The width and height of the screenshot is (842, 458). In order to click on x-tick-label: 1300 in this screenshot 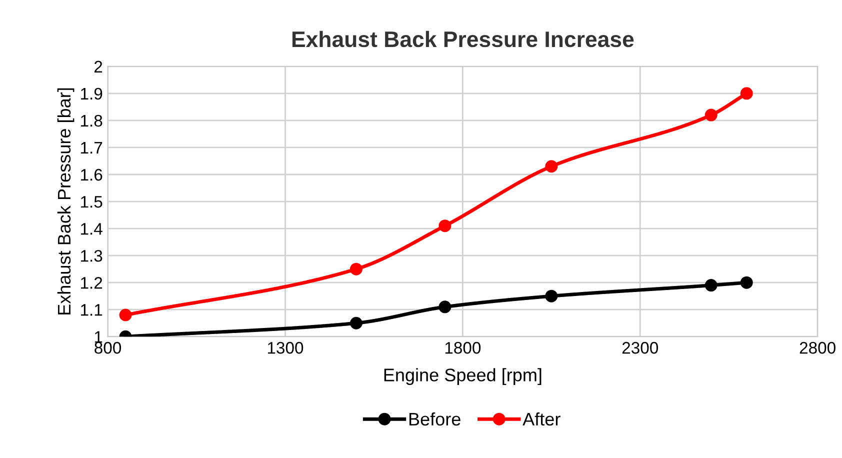, I will do `click(286, 348)`.